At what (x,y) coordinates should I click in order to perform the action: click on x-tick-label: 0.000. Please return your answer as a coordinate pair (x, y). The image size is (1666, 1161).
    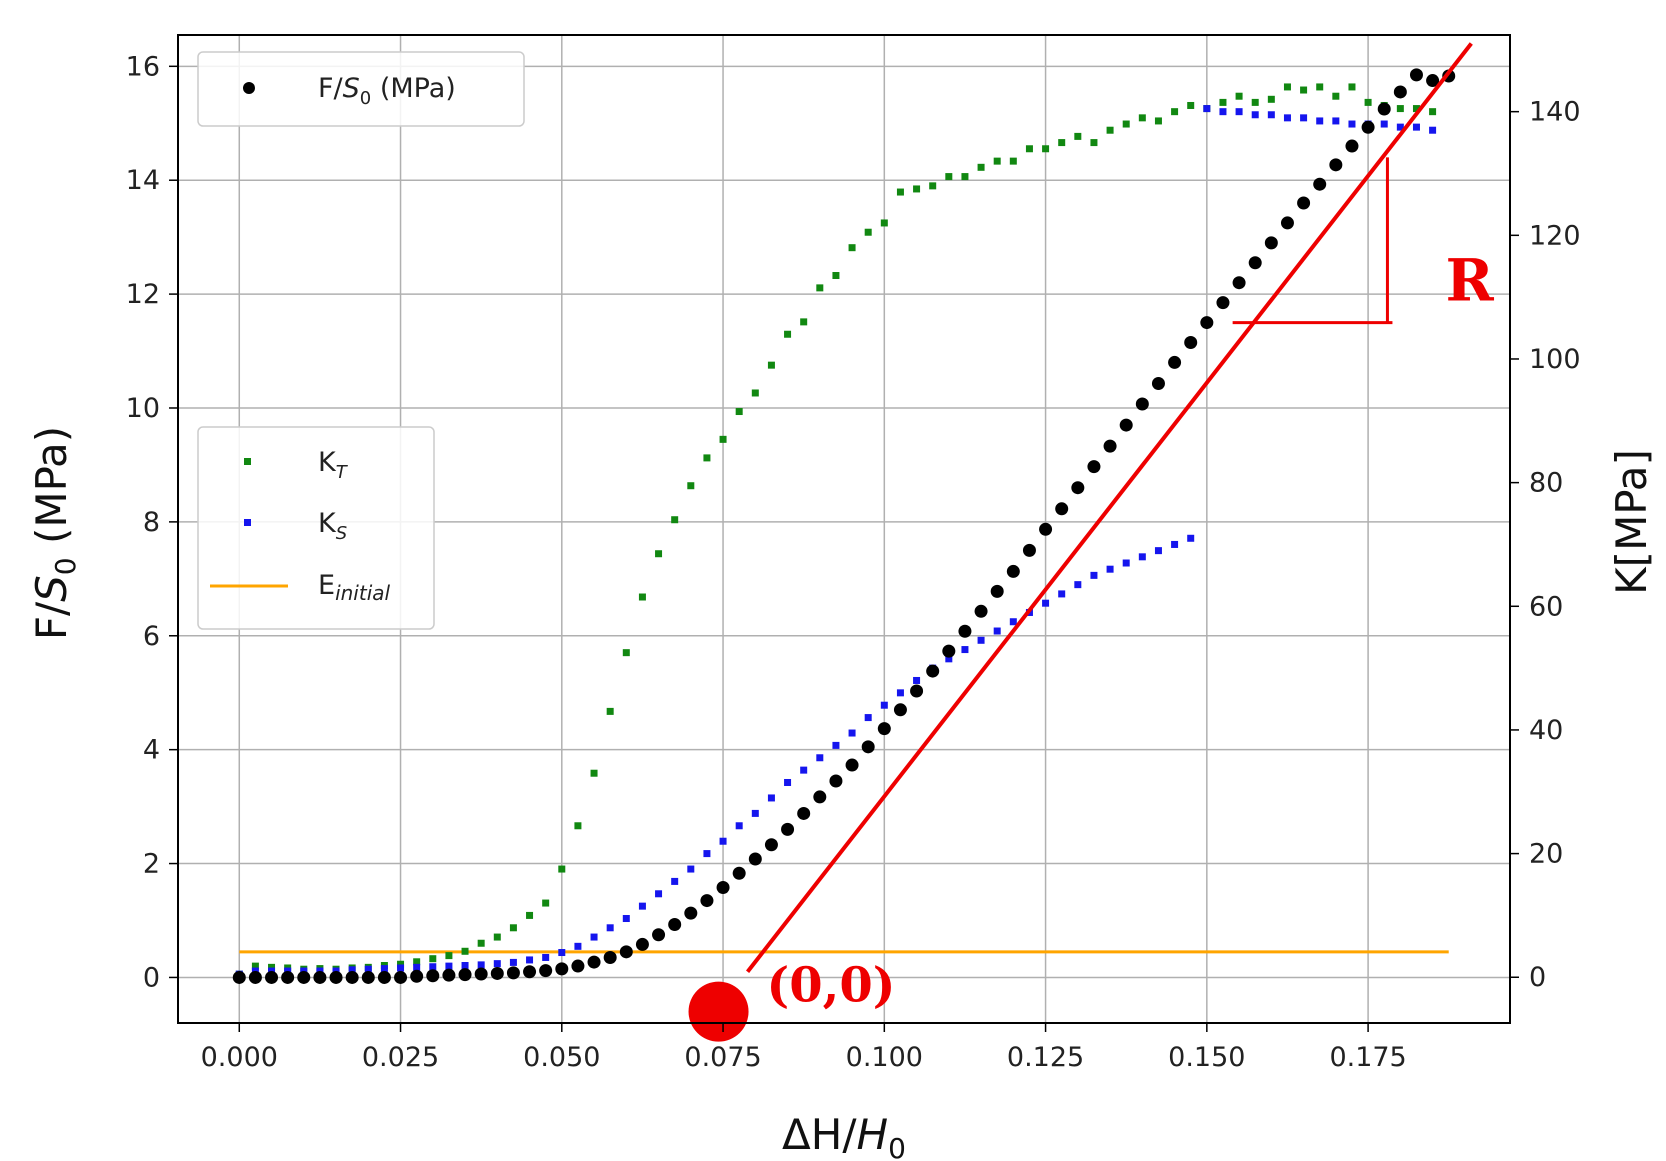
    Looking at the image, I should click on (239, 1057).